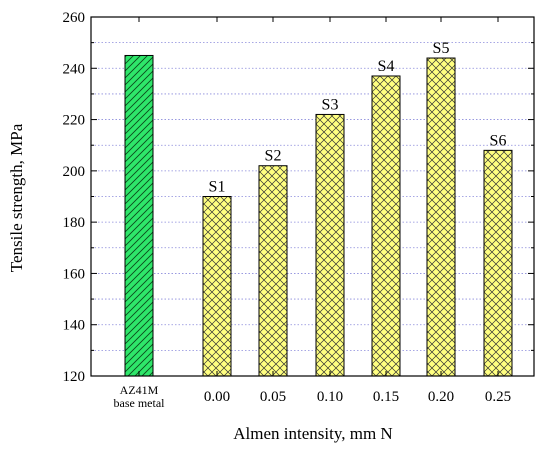 Image resolution: width=550 pixels, height=453 pixels. I want to click on x-tick-label: 0.00, so click(217, 397).